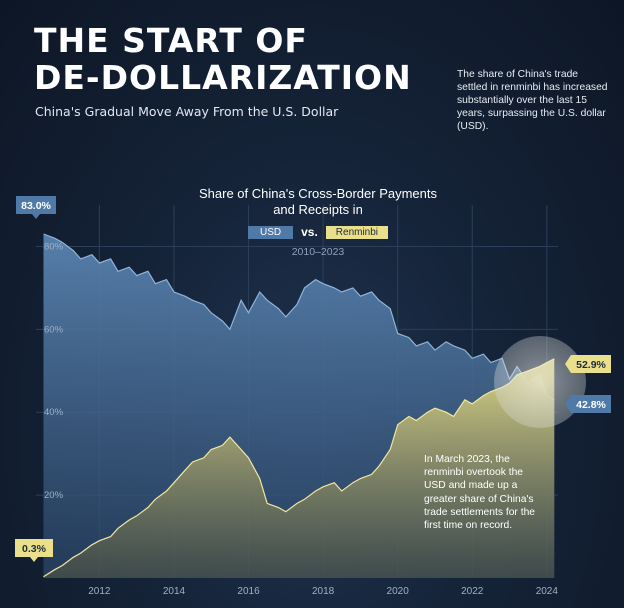  Describe the element at coordinates (398, 591) in the screenshot. I see `x-tick-label: 2020` at that location.